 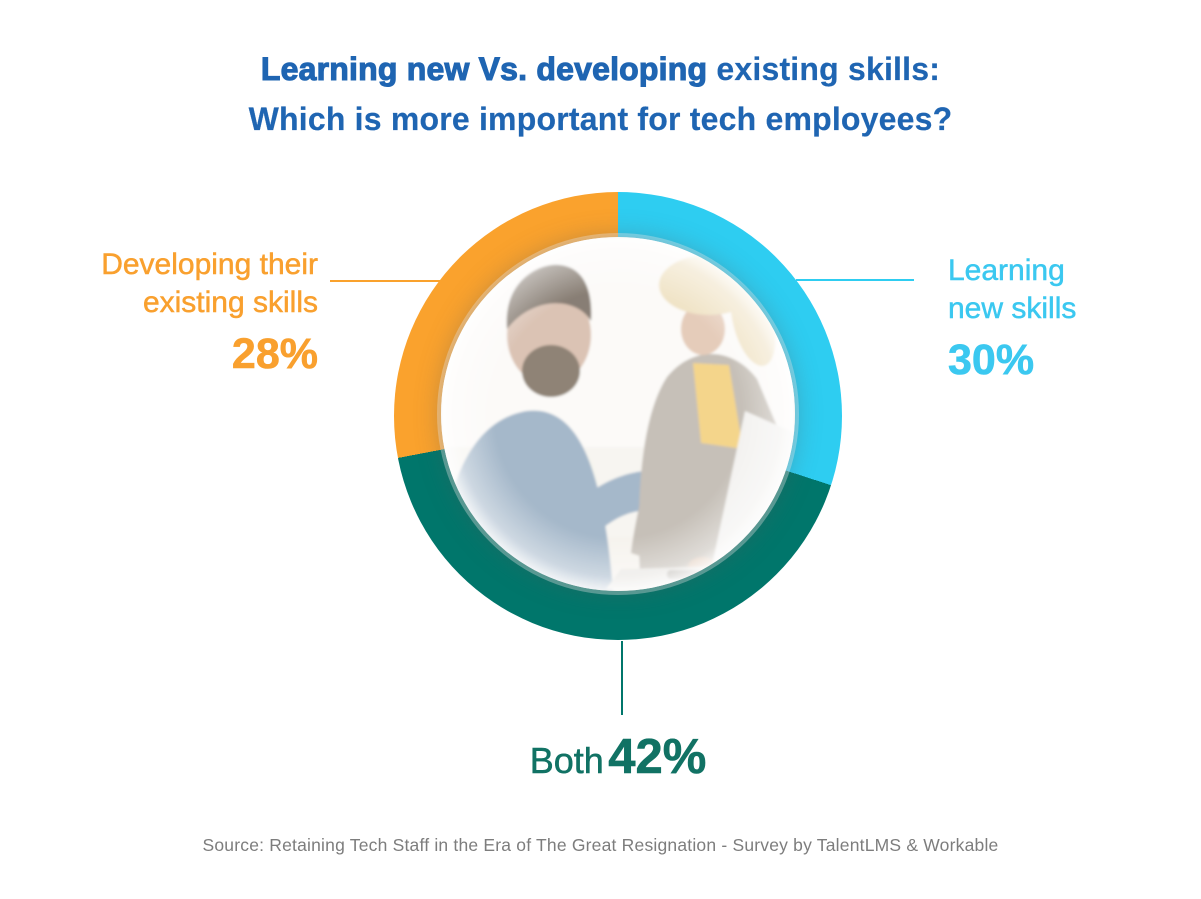 What do you see at coordinates (991, 360) in the screenshot?
I see `callout-learning-value: 30%` at bounding box center [991, 360].